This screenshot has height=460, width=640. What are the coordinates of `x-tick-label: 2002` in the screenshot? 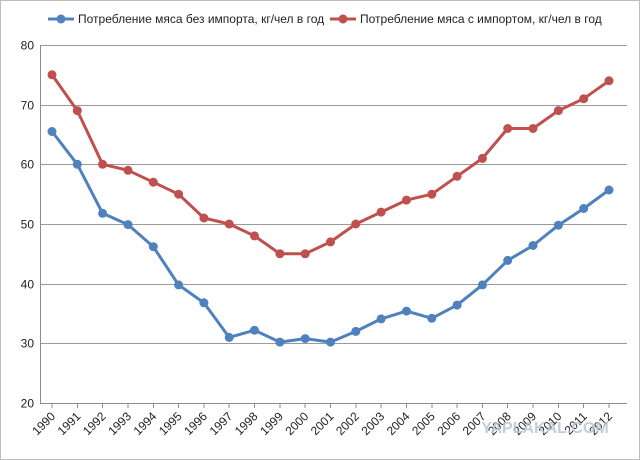 It's located at (347, 423).